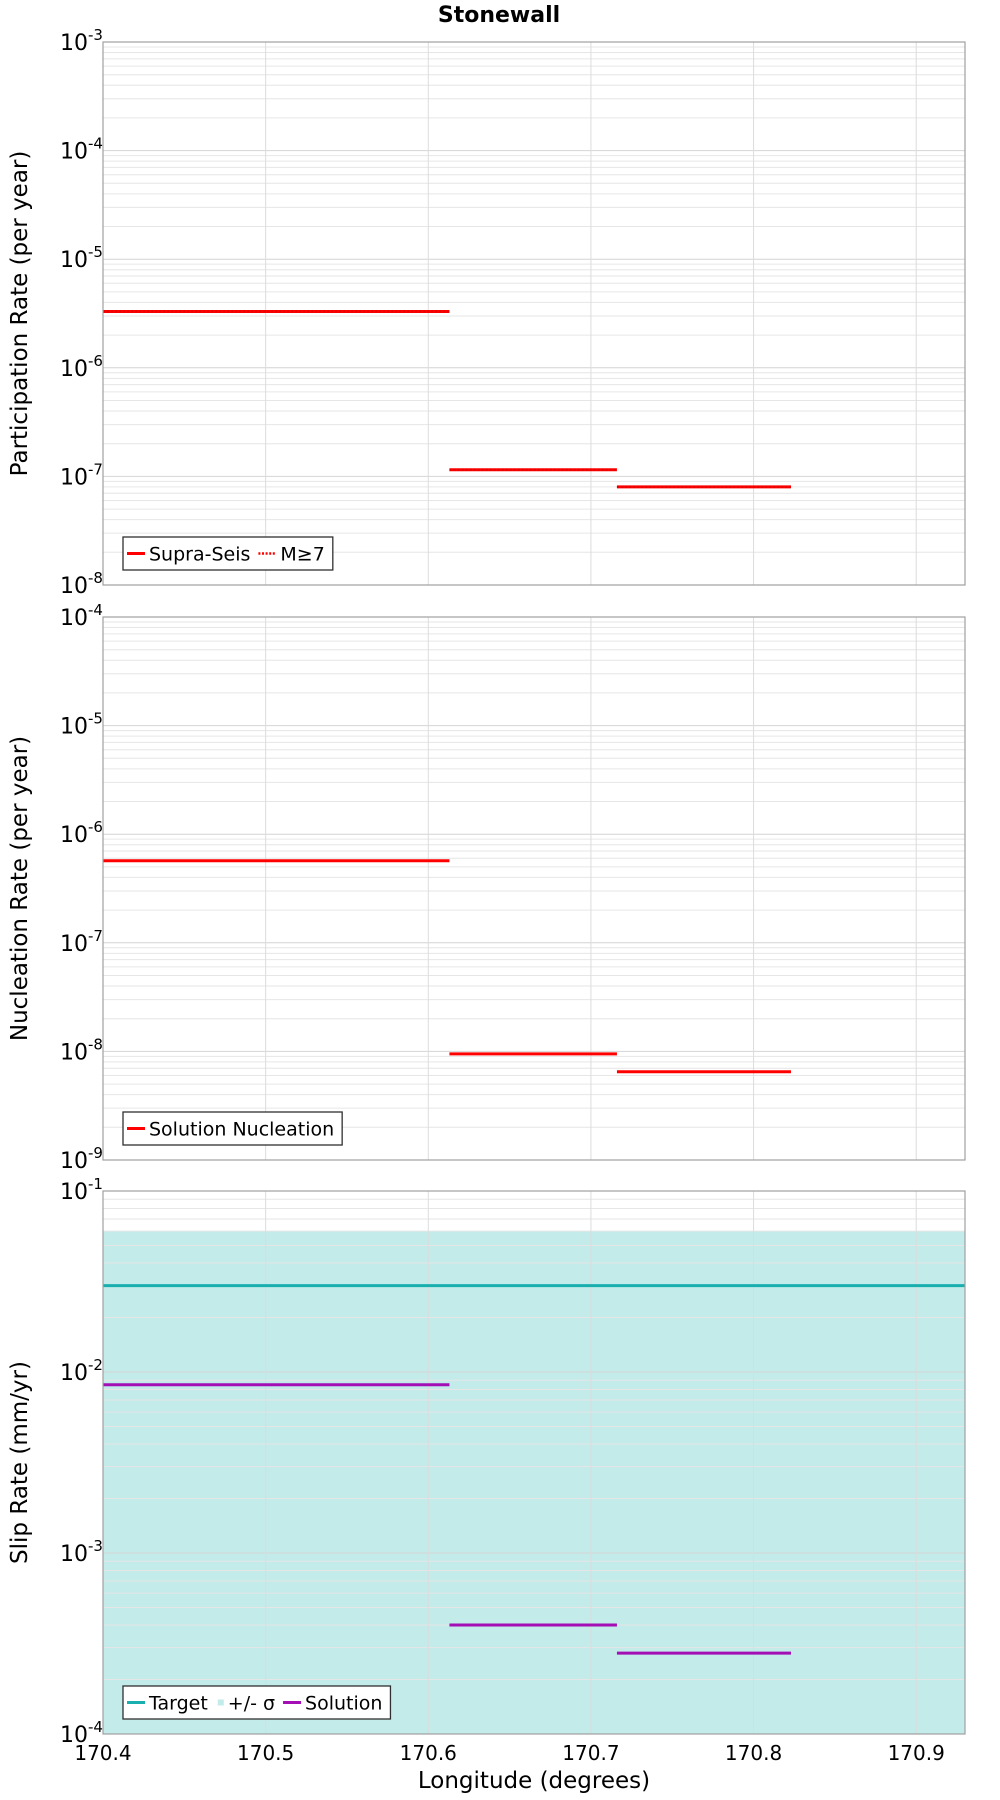  I want to click on legend: Target +/- σ Solution, so click(257, 1702).